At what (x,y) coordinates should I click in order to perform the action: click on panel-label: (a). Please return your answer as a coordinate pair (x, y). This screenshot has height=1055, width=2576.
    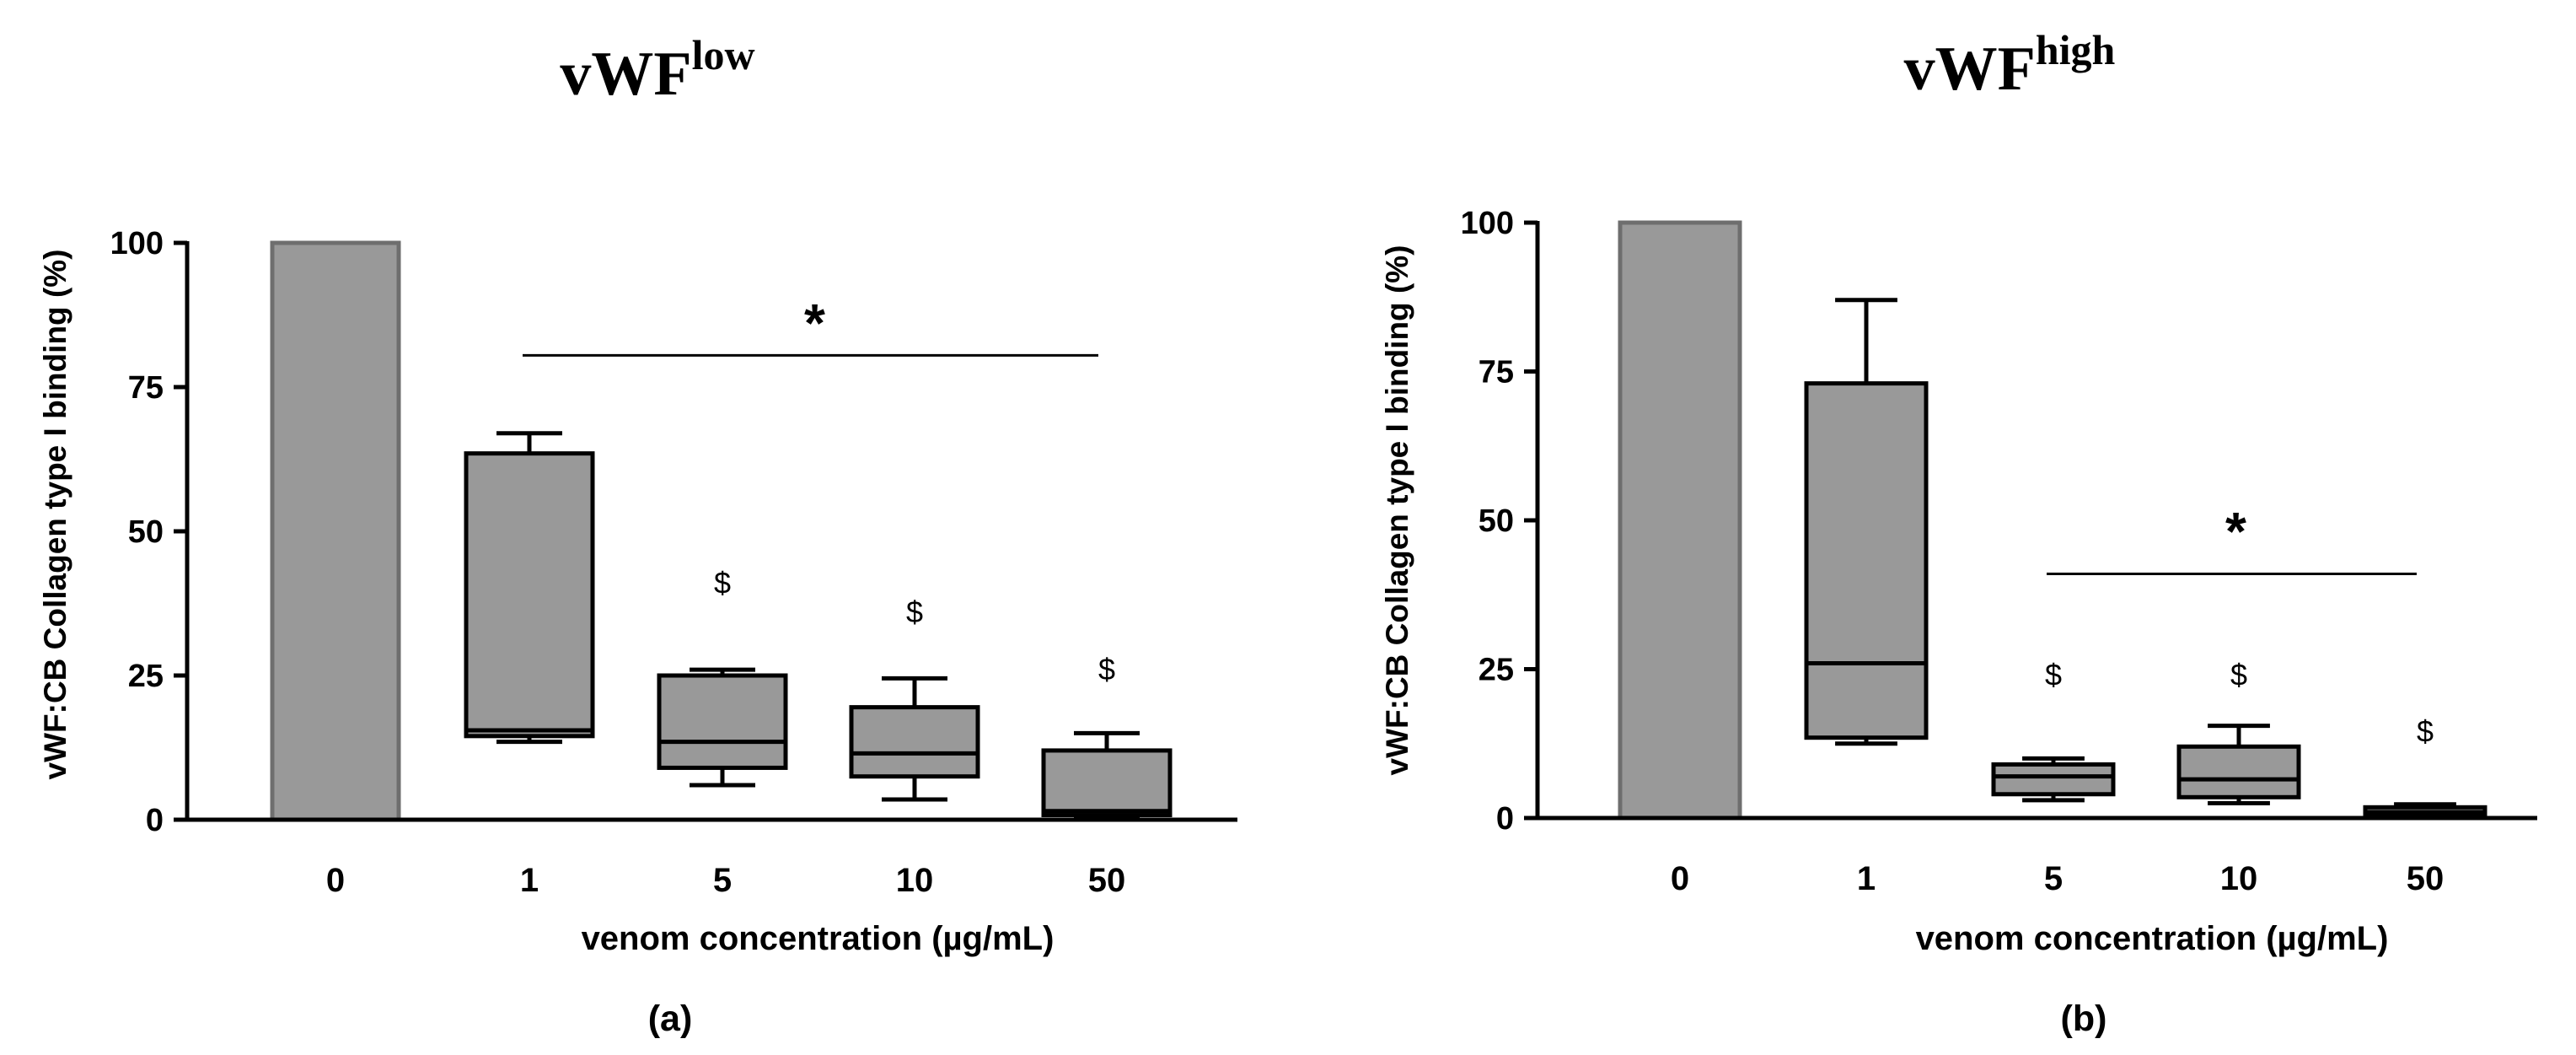
    Looking at the image, I should click on (670, 1018).